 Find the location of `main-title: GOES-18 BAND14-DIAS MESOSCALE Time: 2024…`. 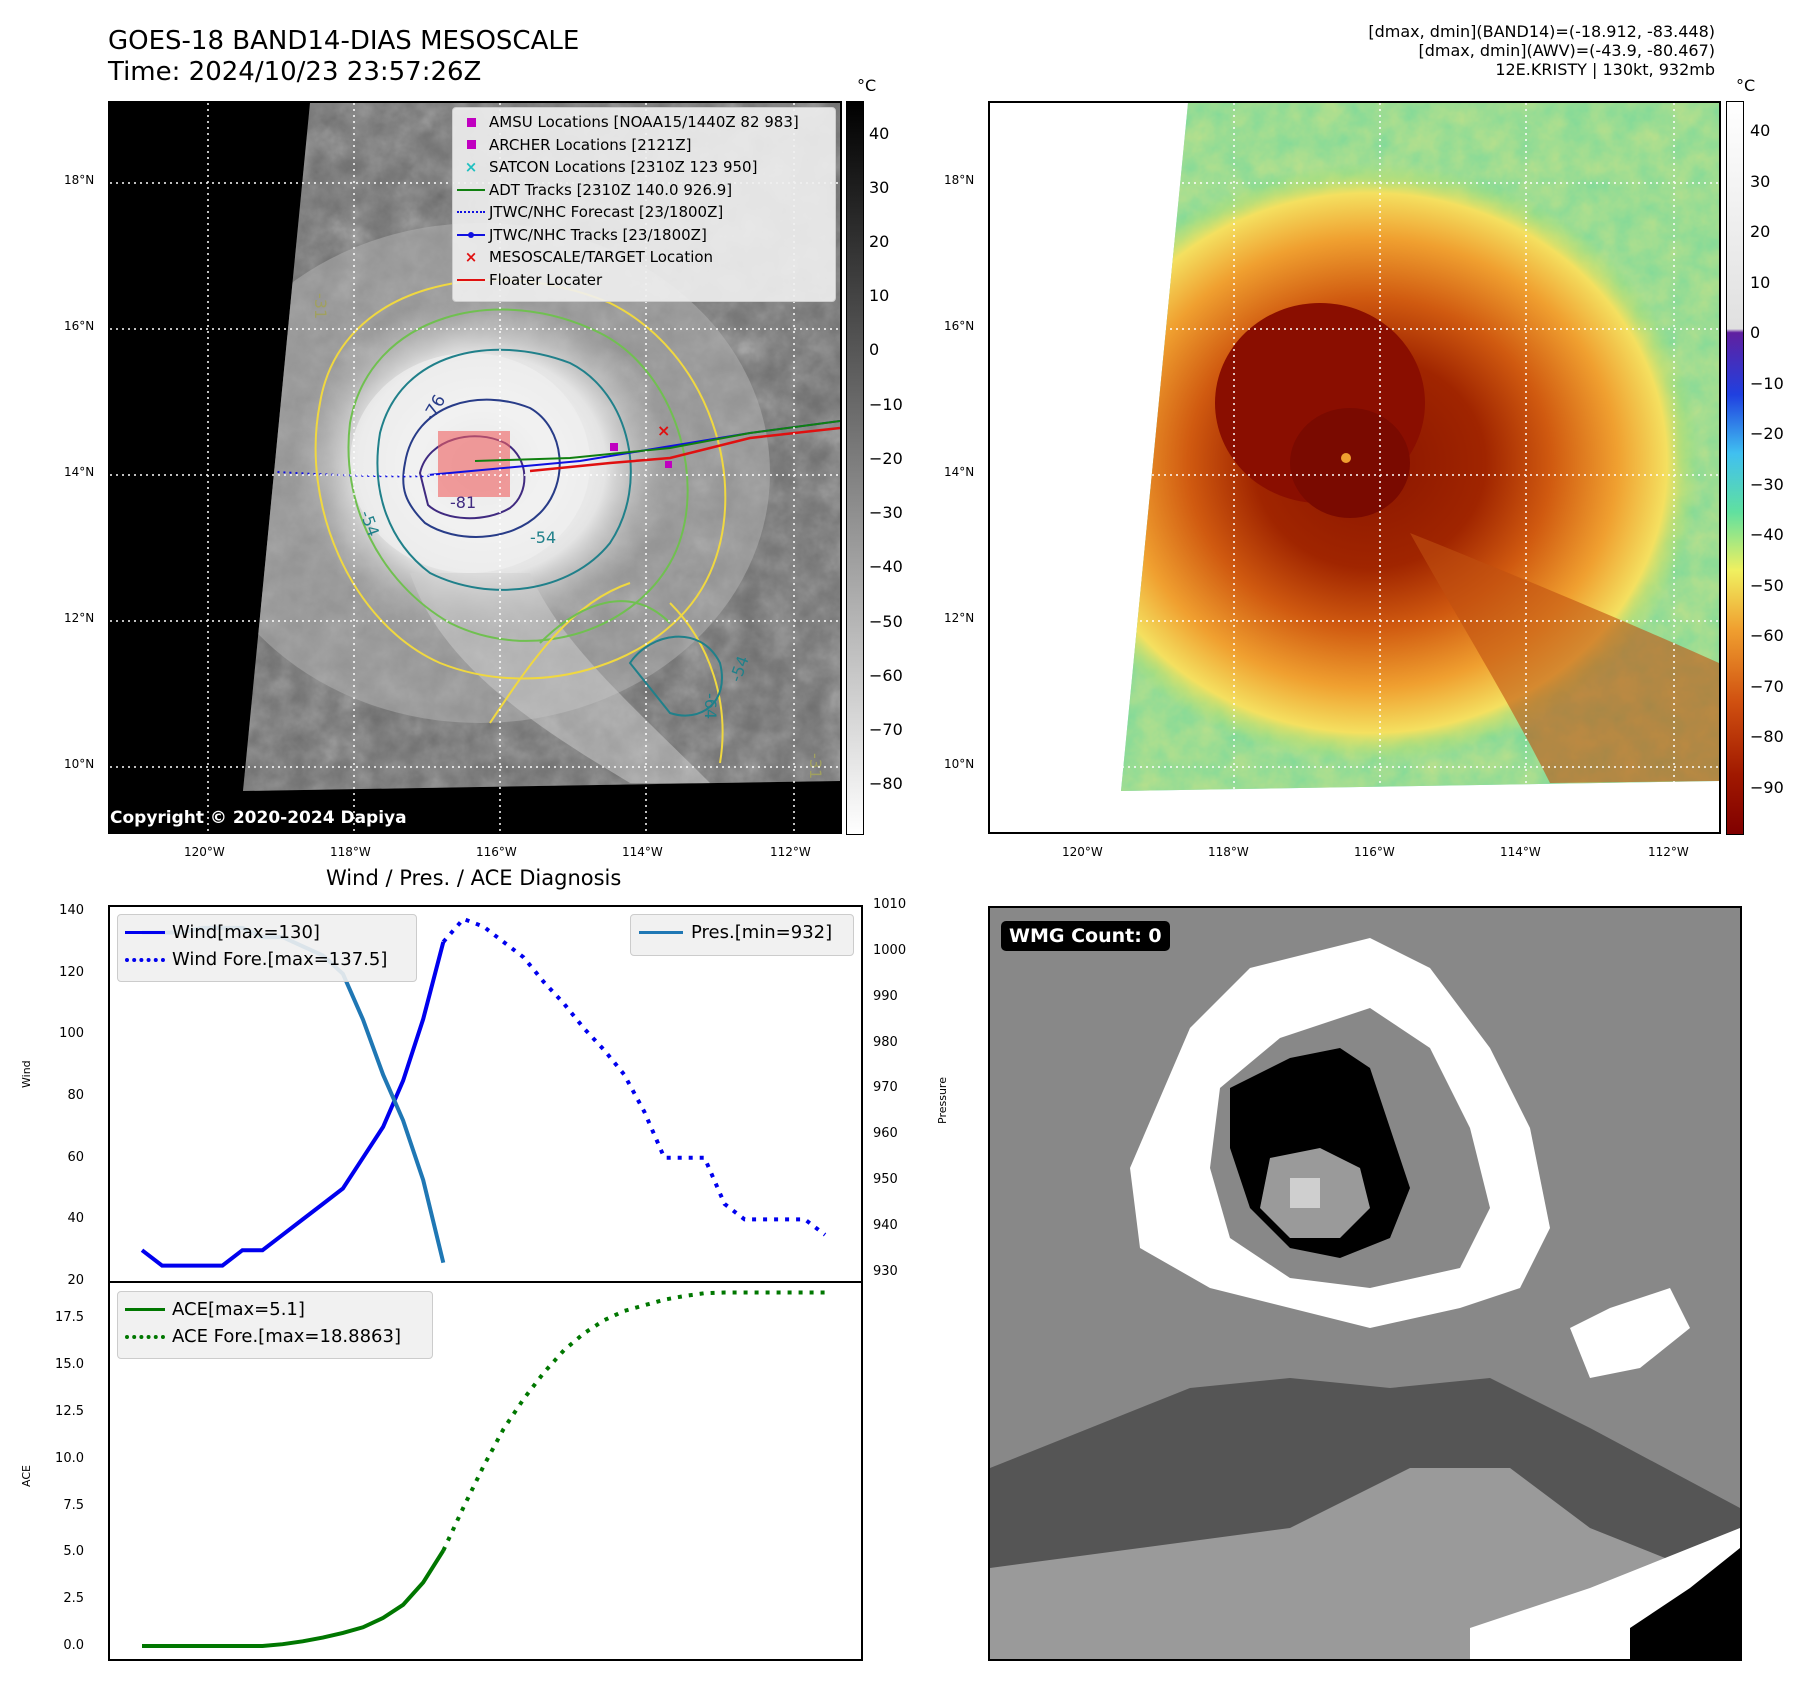

main-title: GOES-18 BAND14-DIAS MESOSCALE Time: 2024… is located at coordinates (343, 57).